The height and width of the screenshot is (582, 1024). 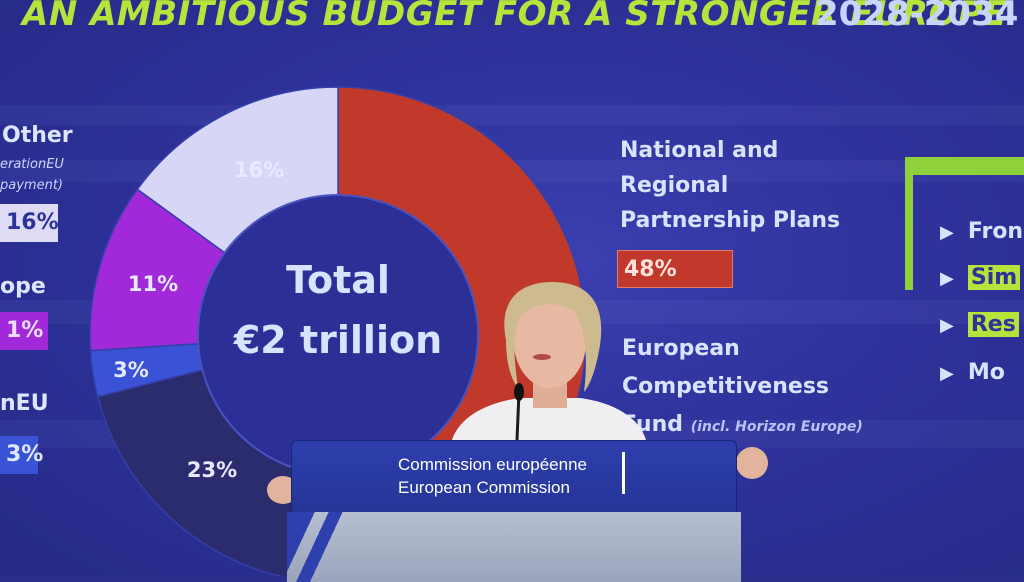 I want to click on speaker-hair, so click(x=553, y=337).